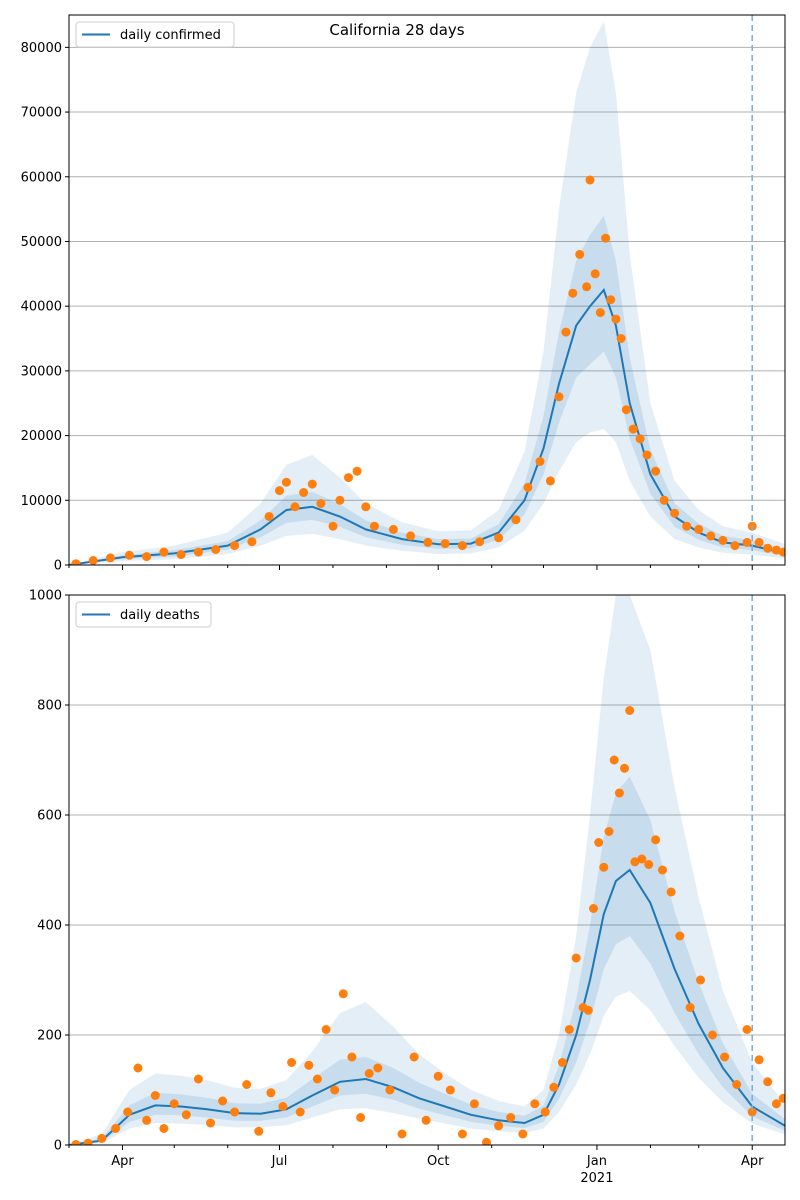 The width and height of the screenshot is (800, 1200). I want to click on legend: daily deaths, so click(143, 614).